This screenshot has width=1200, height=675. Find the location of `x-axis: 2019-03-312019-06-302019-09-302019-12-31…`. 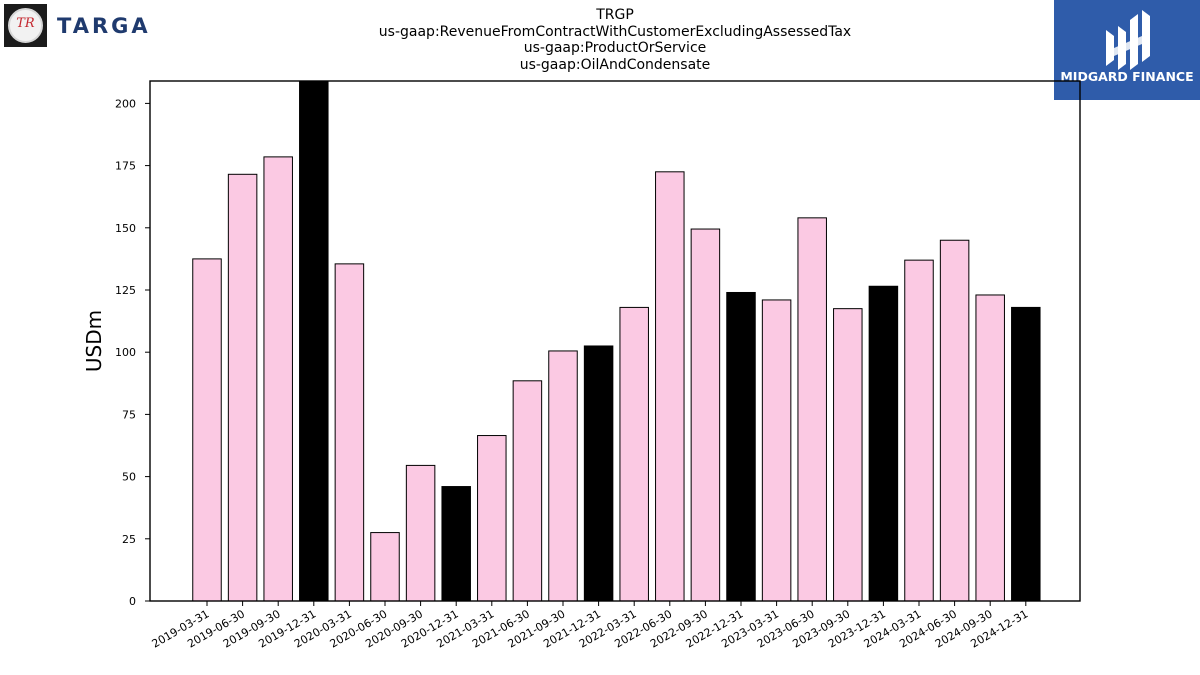

x-axis: 2019-03-312019-06-302019-09-302019-12-31… is located at coordinates (590, 626).